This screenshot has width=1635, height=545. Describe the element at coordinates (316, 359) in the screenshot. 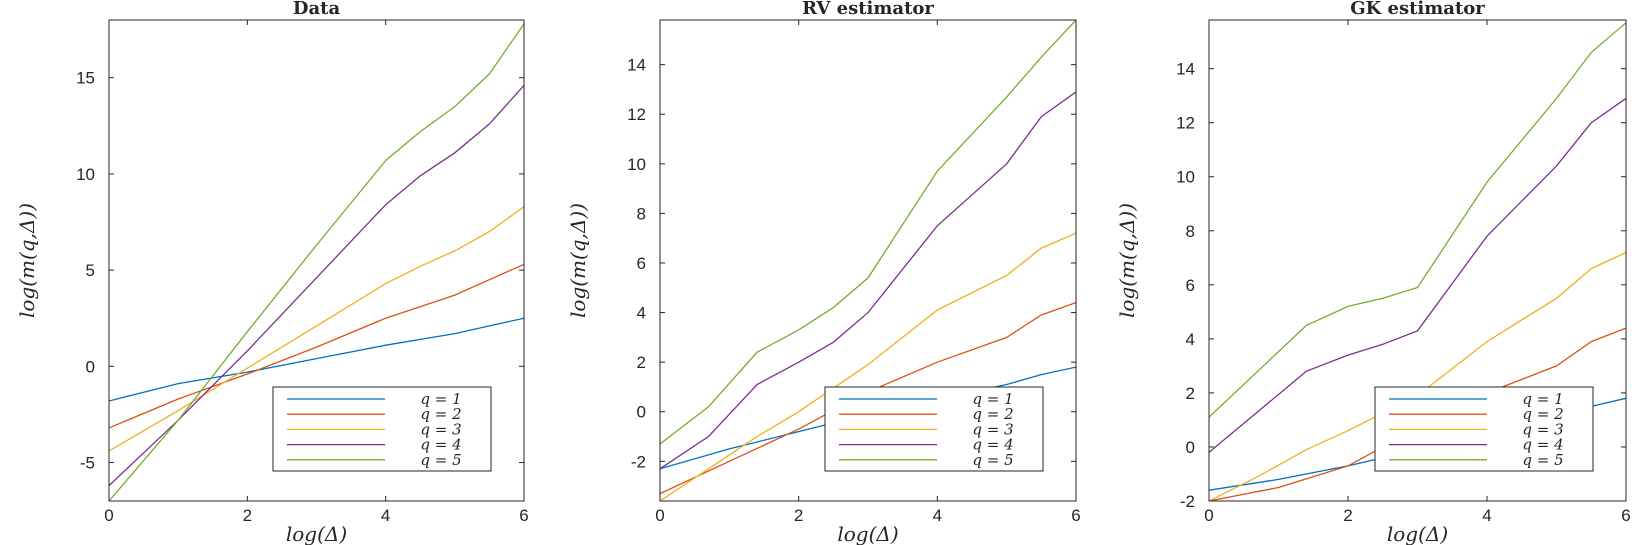

I see `series-line-q1` at that location.